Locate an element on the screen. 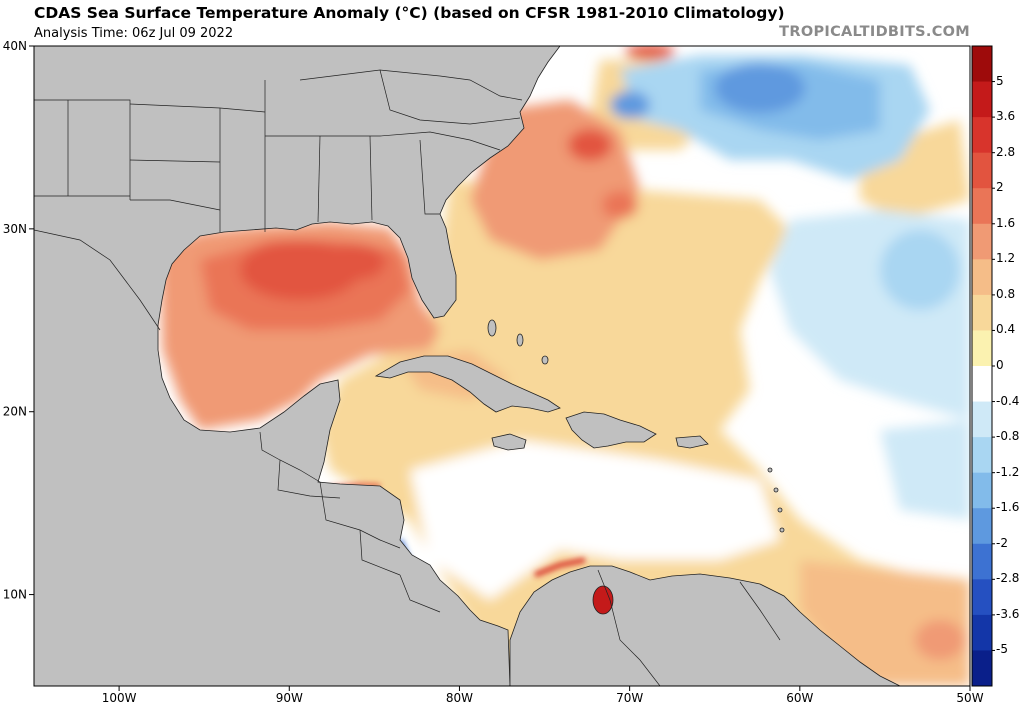  colorbar-label: 2 is located at coordinates (1000, 187).